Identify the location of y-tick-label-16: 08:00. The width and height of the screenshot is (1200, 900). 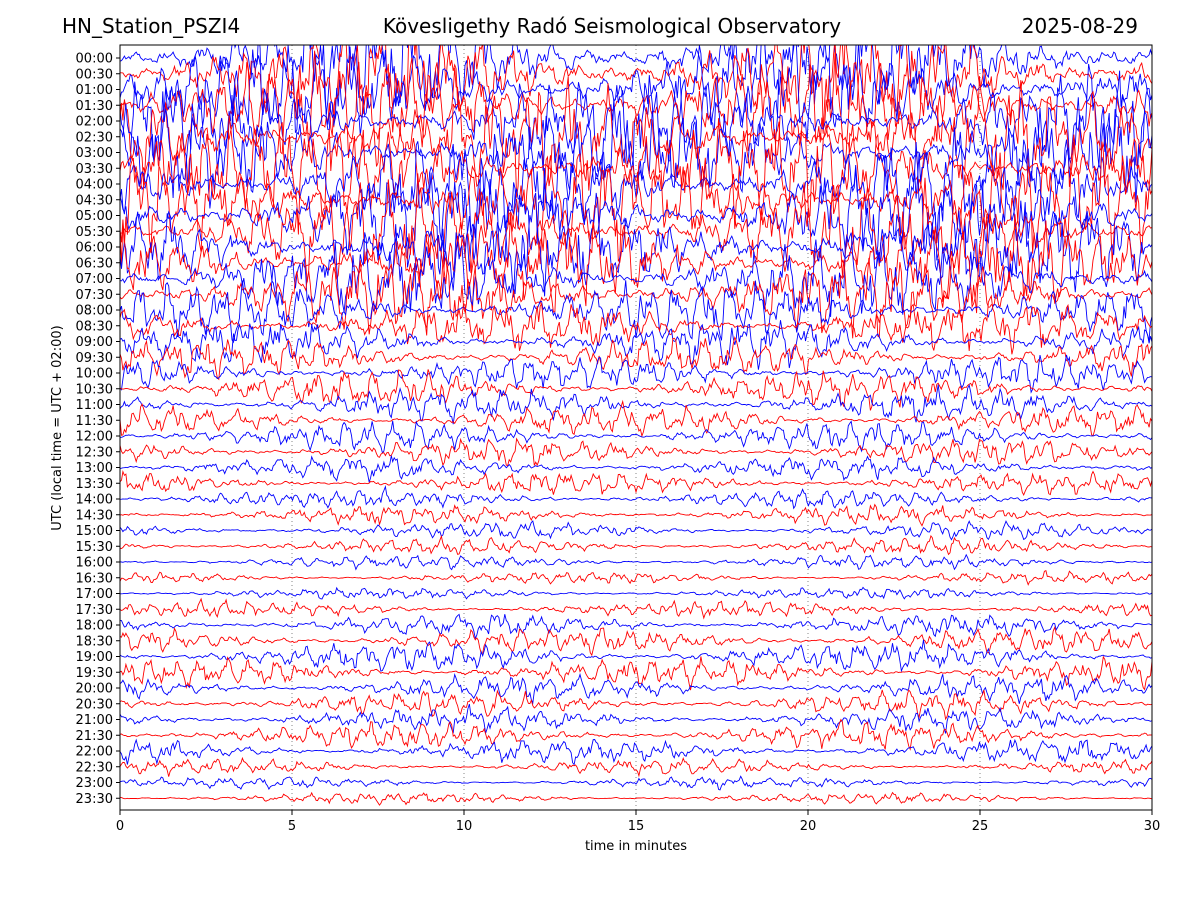
(94, 311).